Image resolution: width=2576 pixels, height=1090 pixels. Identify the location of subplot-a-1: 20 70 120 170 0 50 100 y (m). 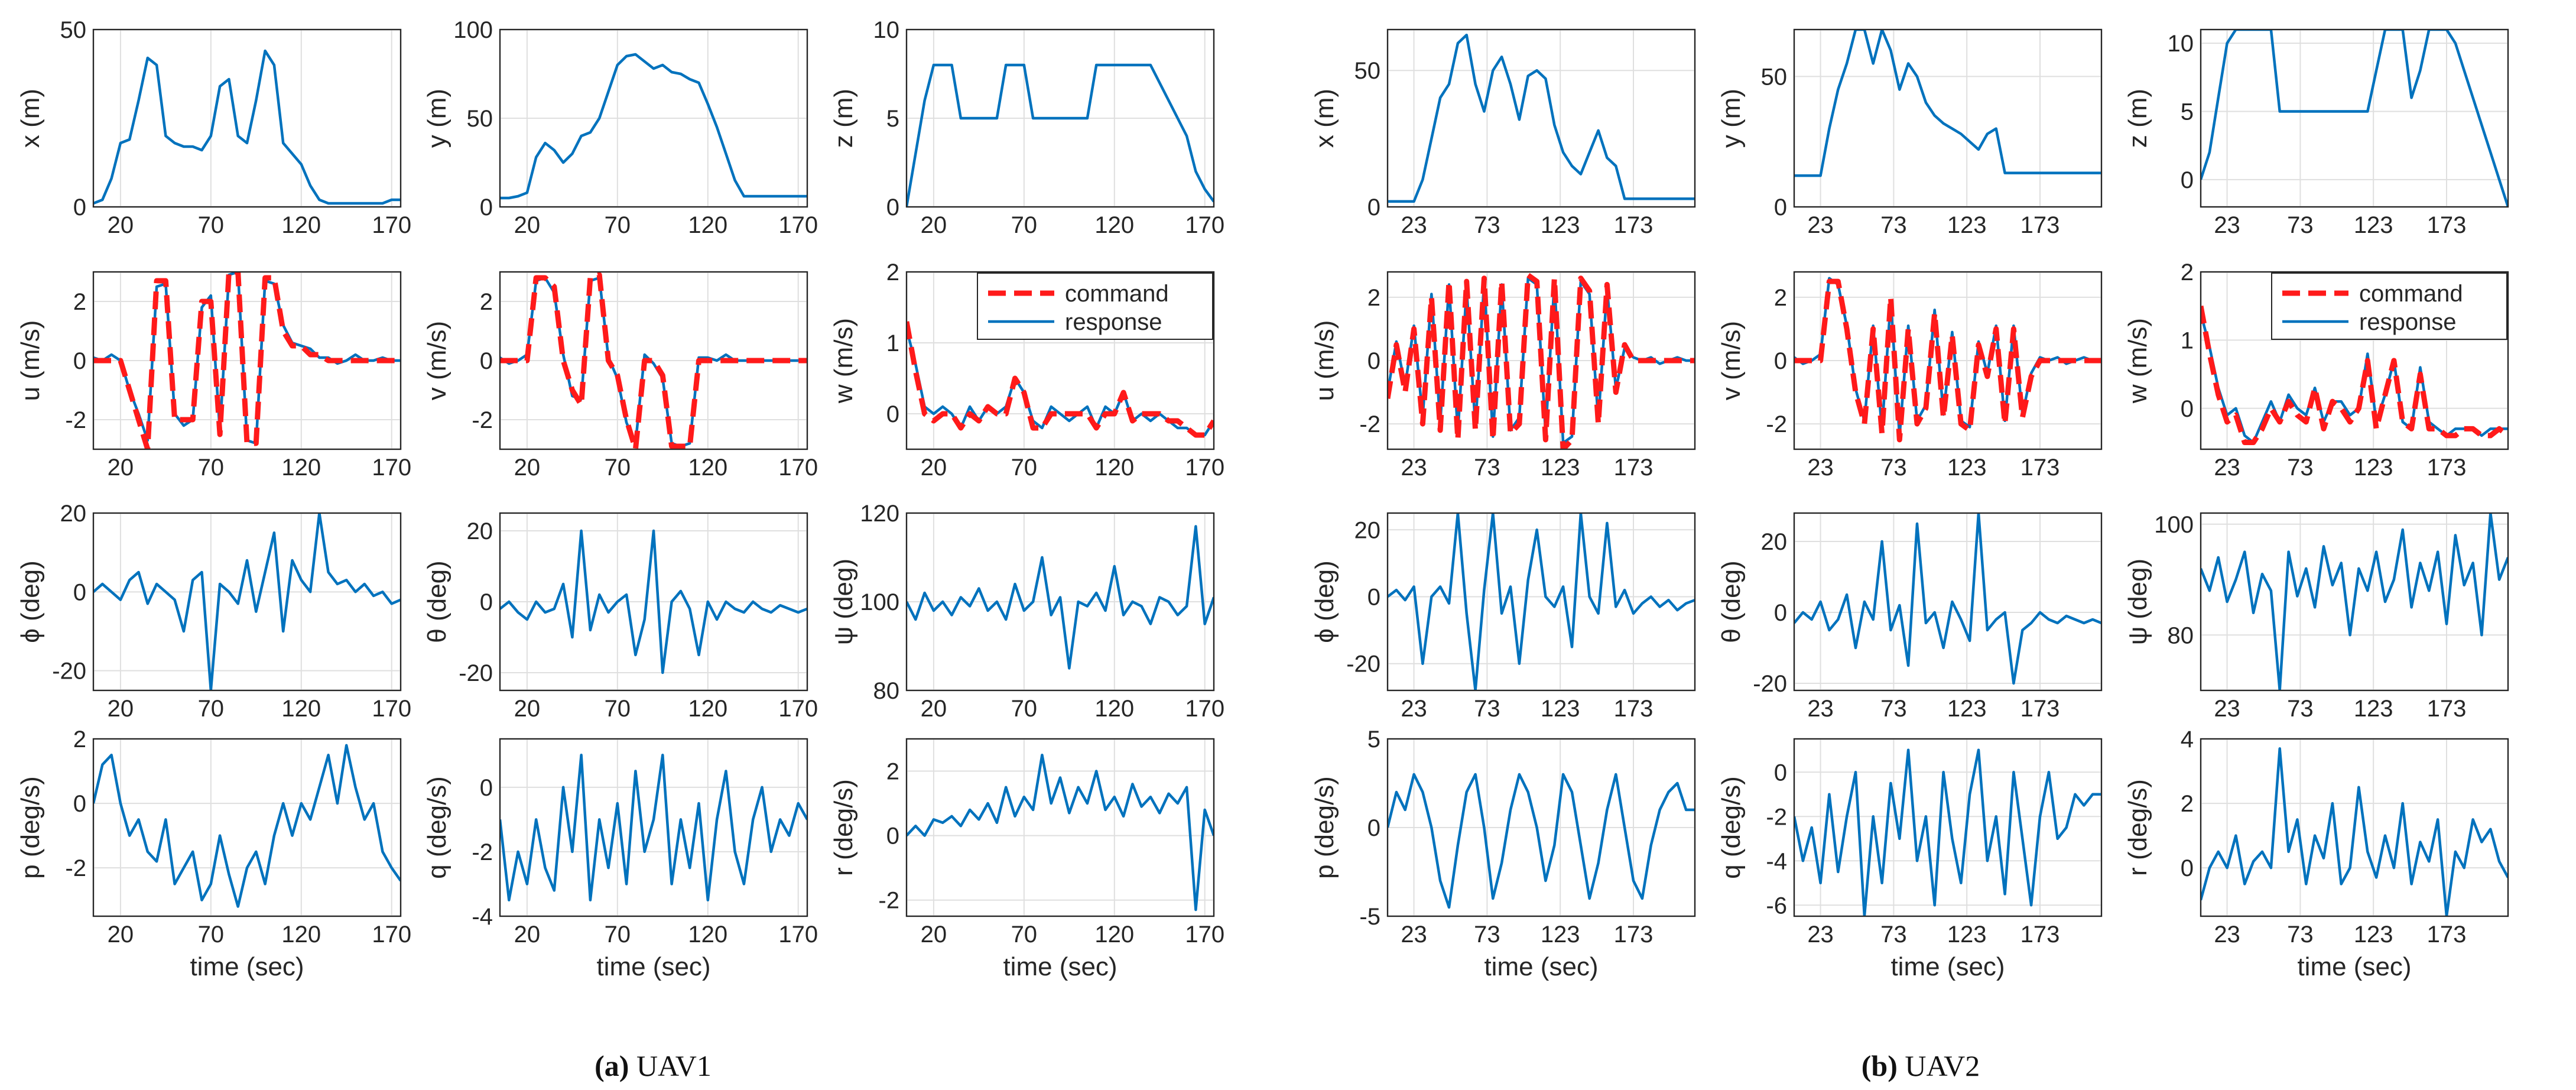
(620, 128).